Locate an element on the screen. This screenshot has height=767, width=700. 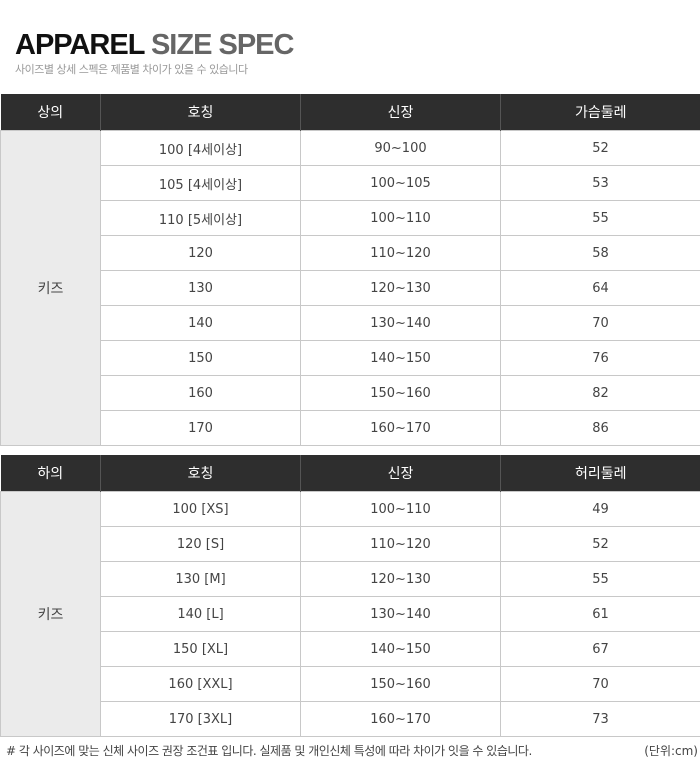
table-cell: 90~100 is located at coordinates (400, 148).